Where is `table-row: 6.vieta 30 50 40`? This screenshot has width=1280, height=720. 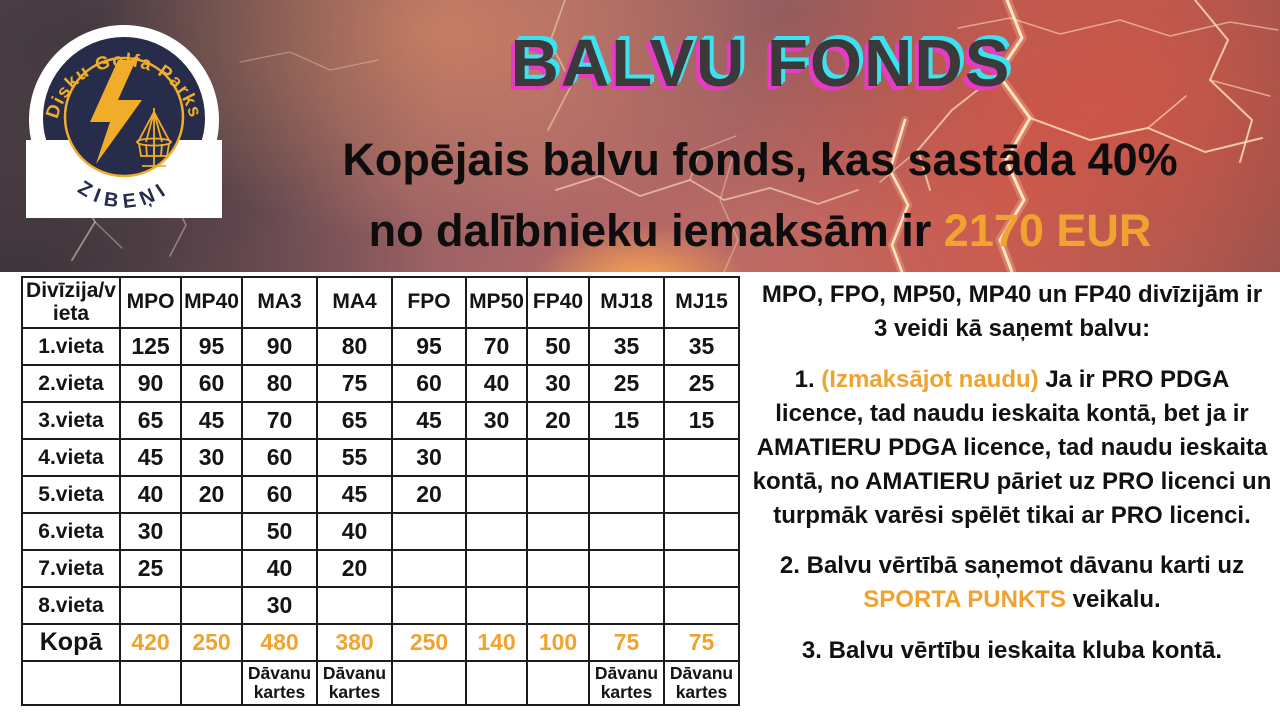
table-row: 6.vieta 30 50 40 is located at coordinates (380, 531).